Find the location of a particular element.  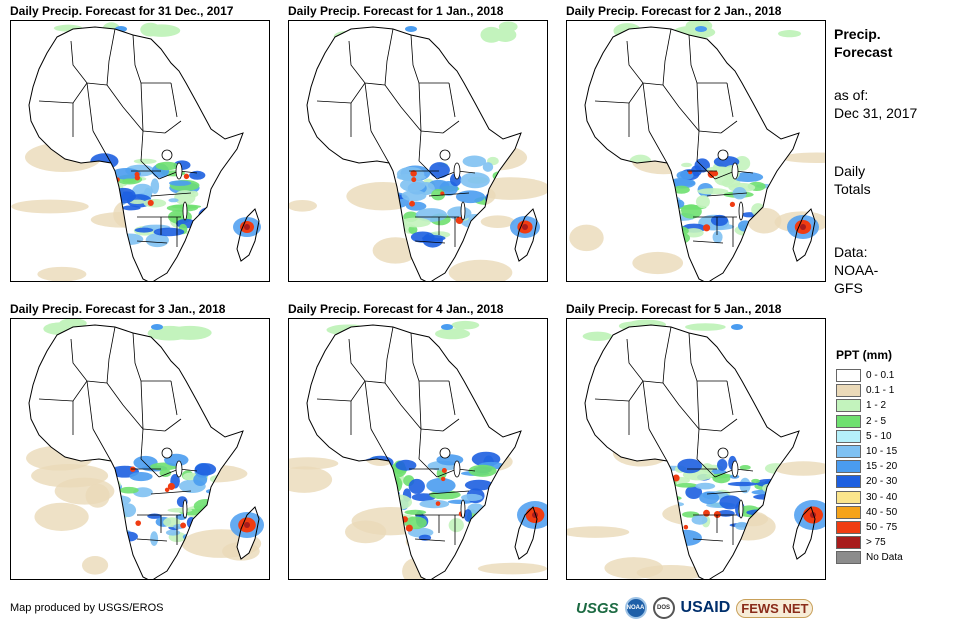

legend-label: 2 - 5 is located at coordinates (876, 421).